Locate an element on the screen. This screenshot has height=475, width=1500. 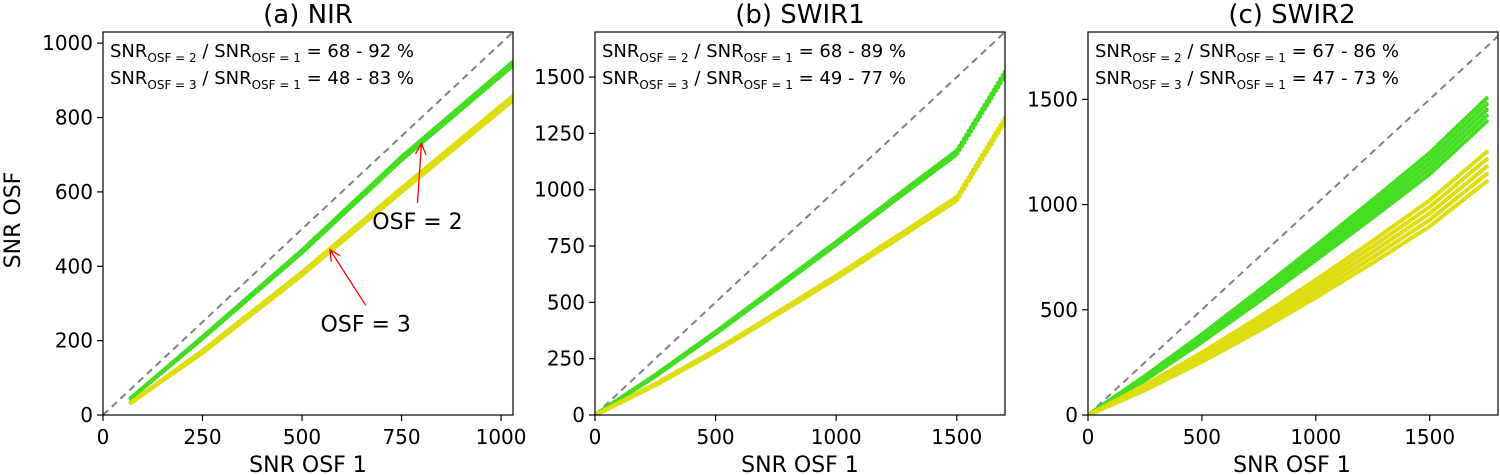
y-tick-label: 750 is located at coordinates (566, 246).